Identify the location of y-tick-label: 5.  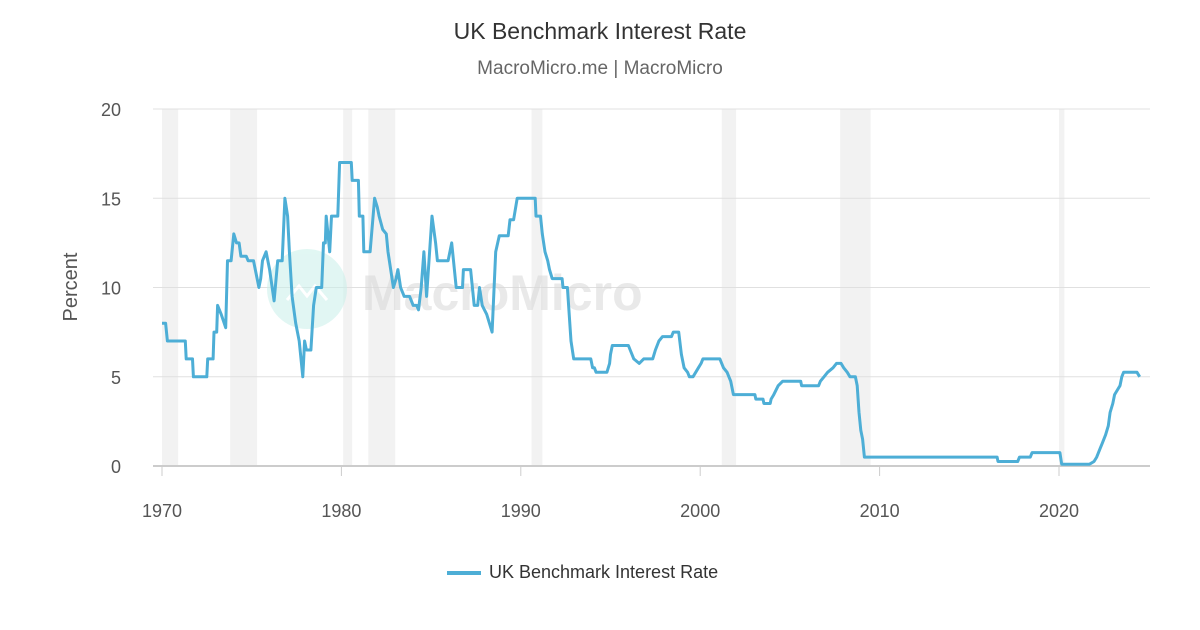
(116, 378).